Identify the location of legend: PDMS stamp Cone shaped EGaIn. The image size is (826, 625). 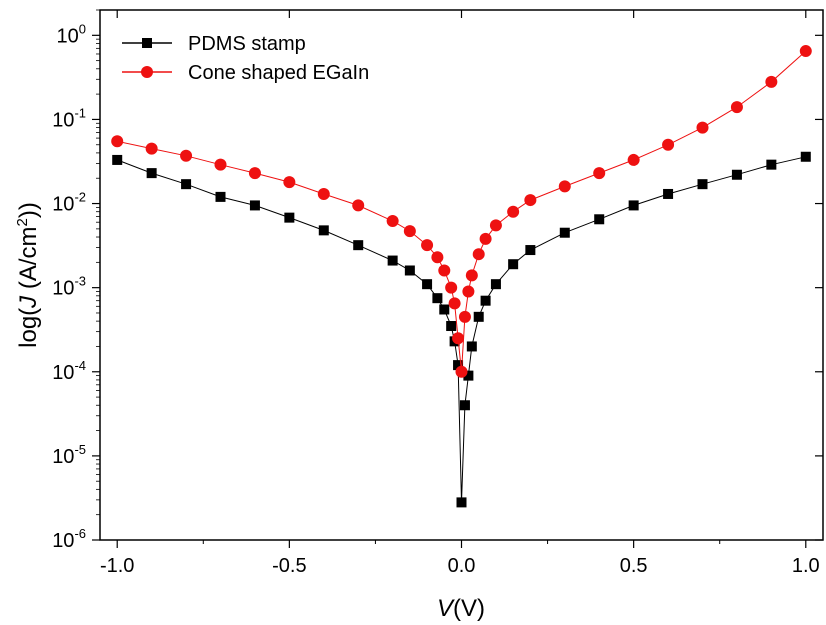
(245, 58).